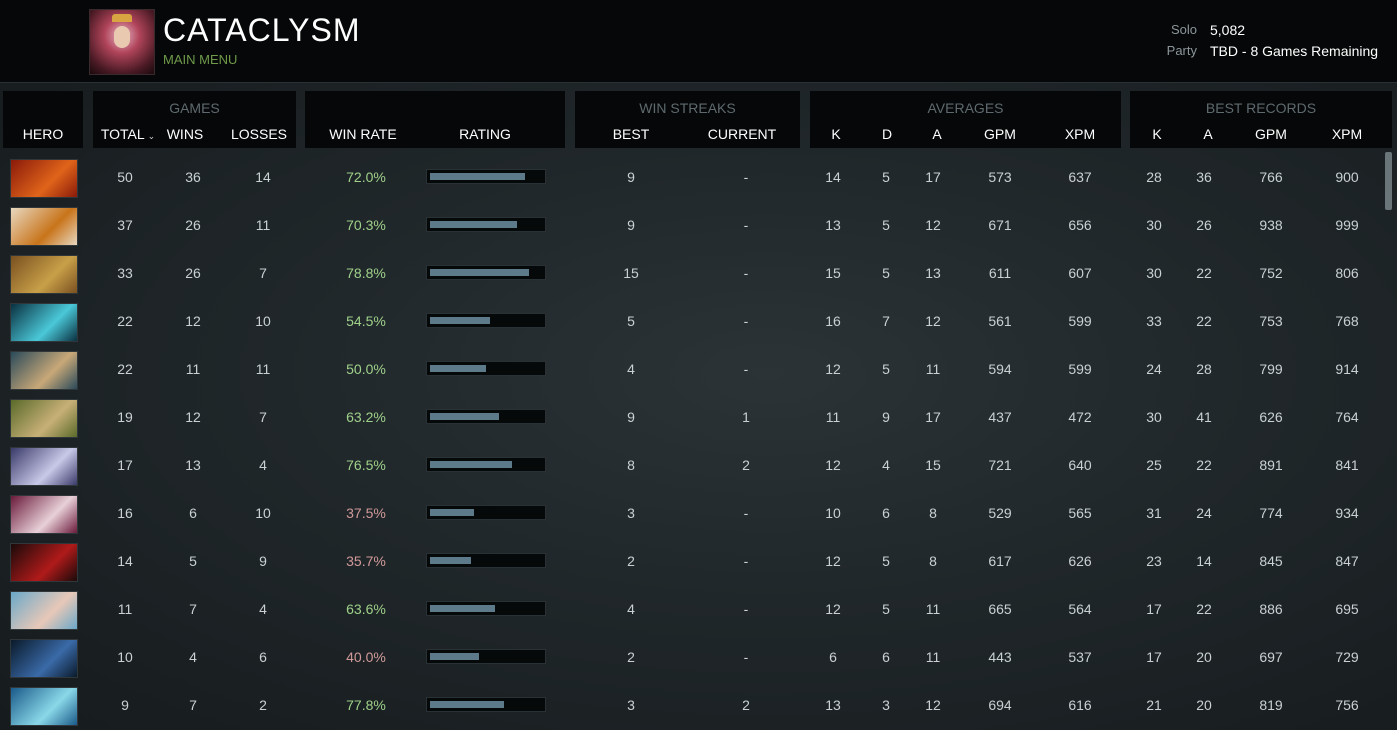 The image size is (1397, 730). What do you see at coordinates (1000, 657) in the screenshot?
I see `cell-avg-gpm: 443` at bounding box center [1000, 657].